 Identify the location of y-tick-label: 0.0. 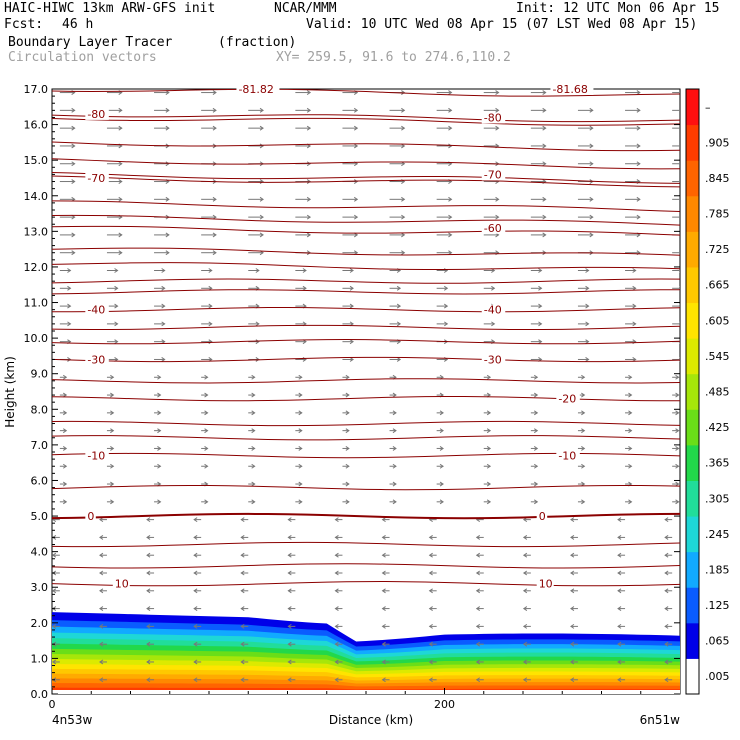
(40, 694).